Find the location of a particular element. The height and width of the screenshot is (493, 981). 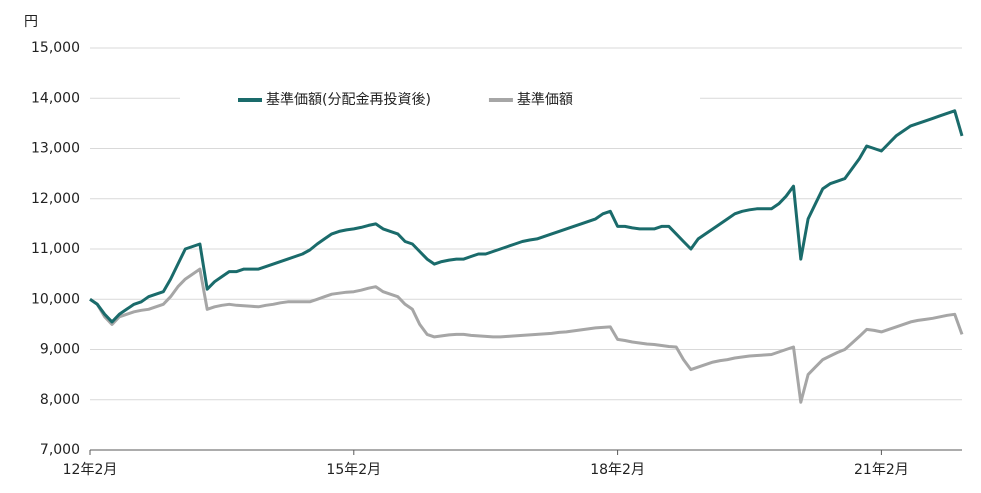

legend-label: 基準価額 is located at coordinates (545, 99).